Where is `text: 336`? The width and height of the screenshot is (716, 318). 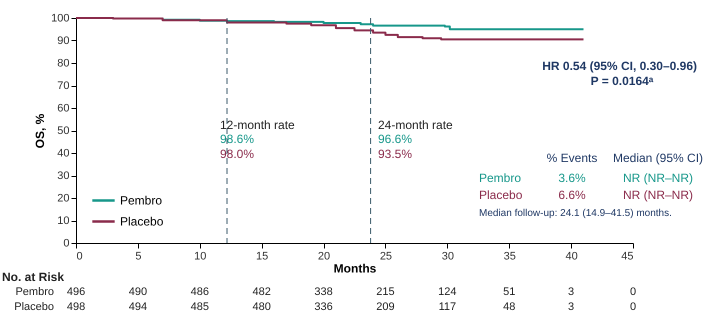
text: 336 is located at coordinates (323, 307).